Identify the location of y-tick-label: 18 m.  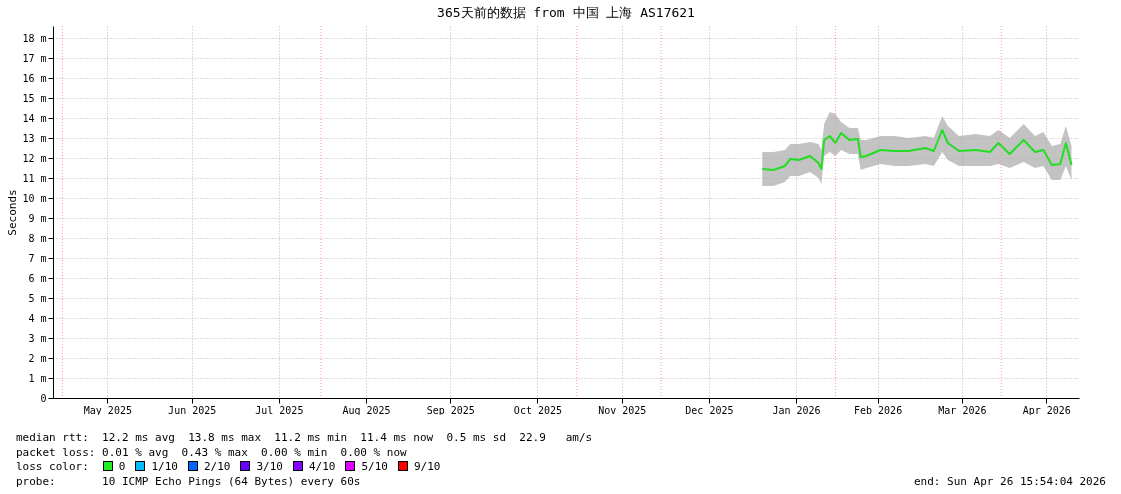
(34, 38).